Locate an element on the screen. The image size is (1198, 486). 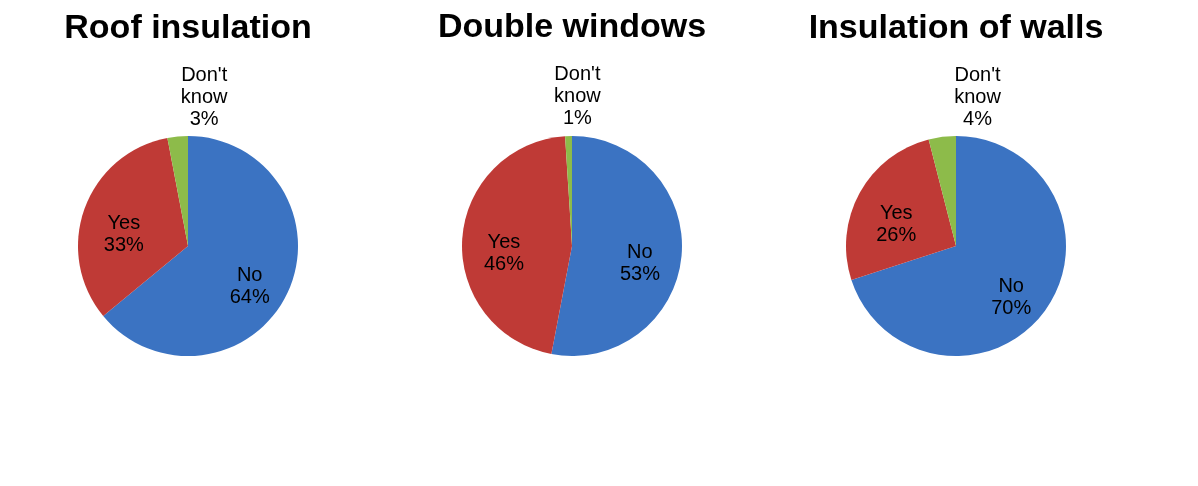
data-label: 70% is located at coordinates (1011, 307).